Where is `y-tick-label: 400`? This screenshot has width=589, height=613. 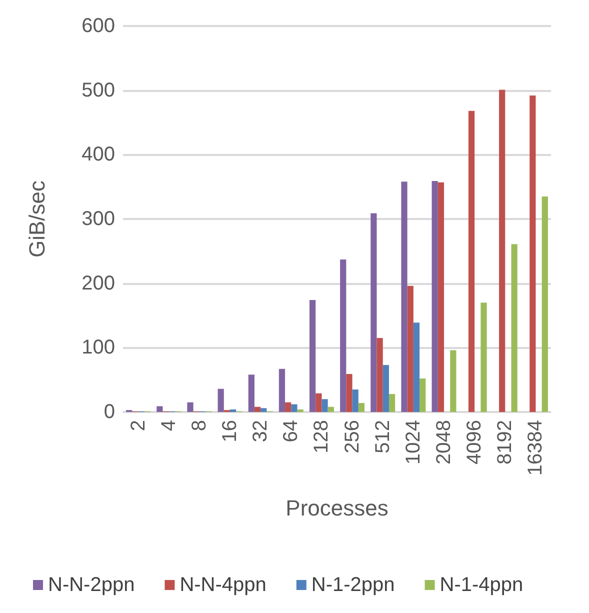 y-tick-label: 400 is located at coordinates (98, 155).